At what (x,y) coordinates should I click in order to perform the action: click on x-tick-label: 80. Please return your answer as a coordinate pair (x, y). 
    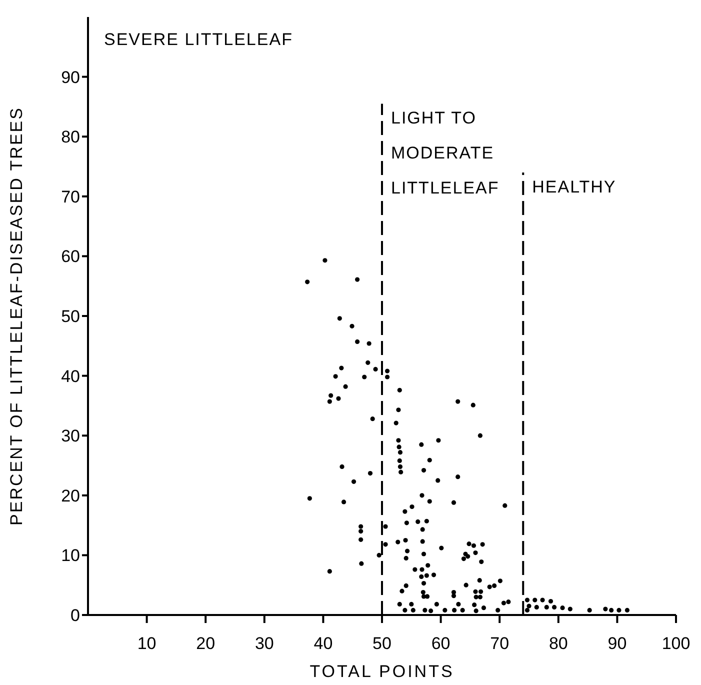
    Looking at the image, I should click on (558, 644).